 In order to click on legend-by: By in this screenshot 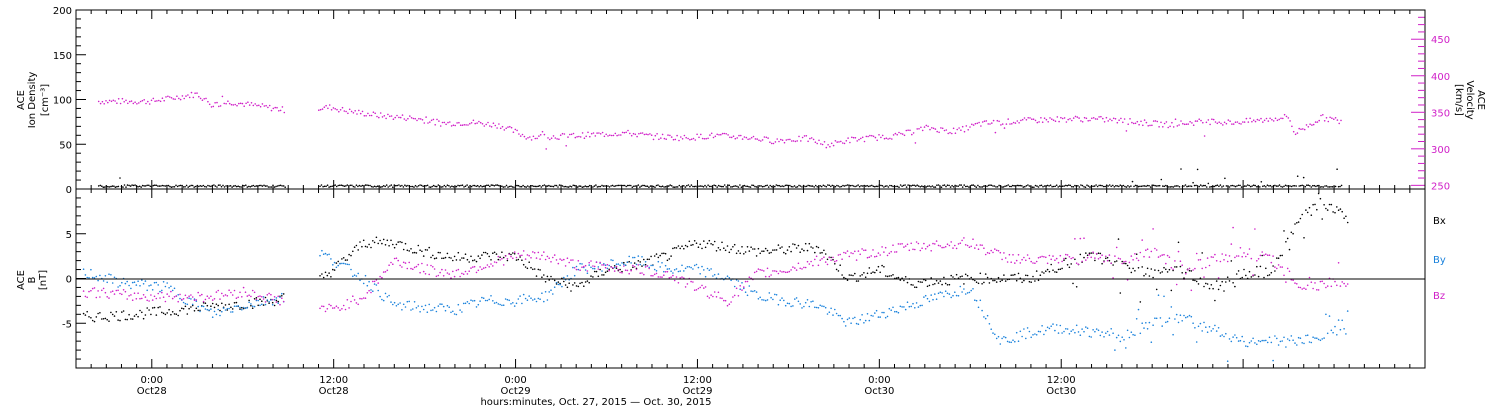, I will do `click(1439, 260)`.